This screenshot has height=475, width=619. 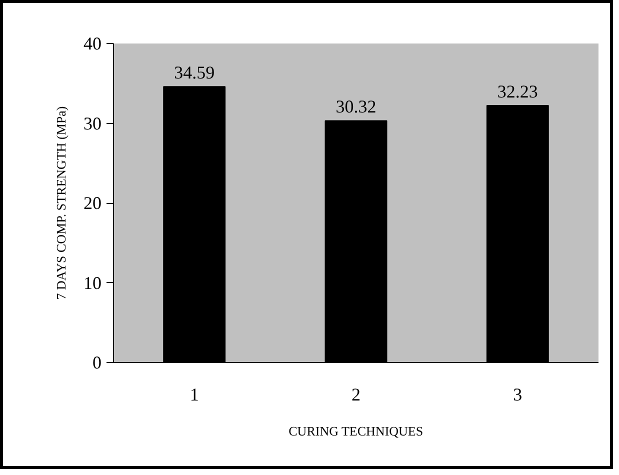 I want to click on x-tick-label: 1, so click(x=194, y=394).